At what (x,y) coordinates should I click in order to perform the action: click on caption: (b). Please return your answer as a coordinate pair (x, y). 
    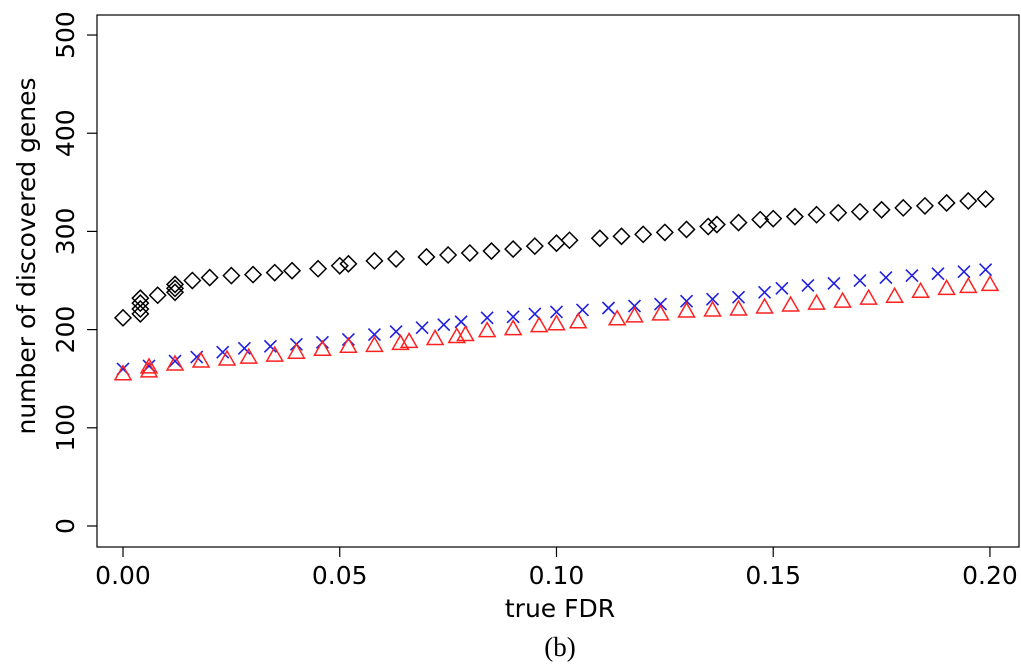
    Looking at the image, I should click on (559, 647).